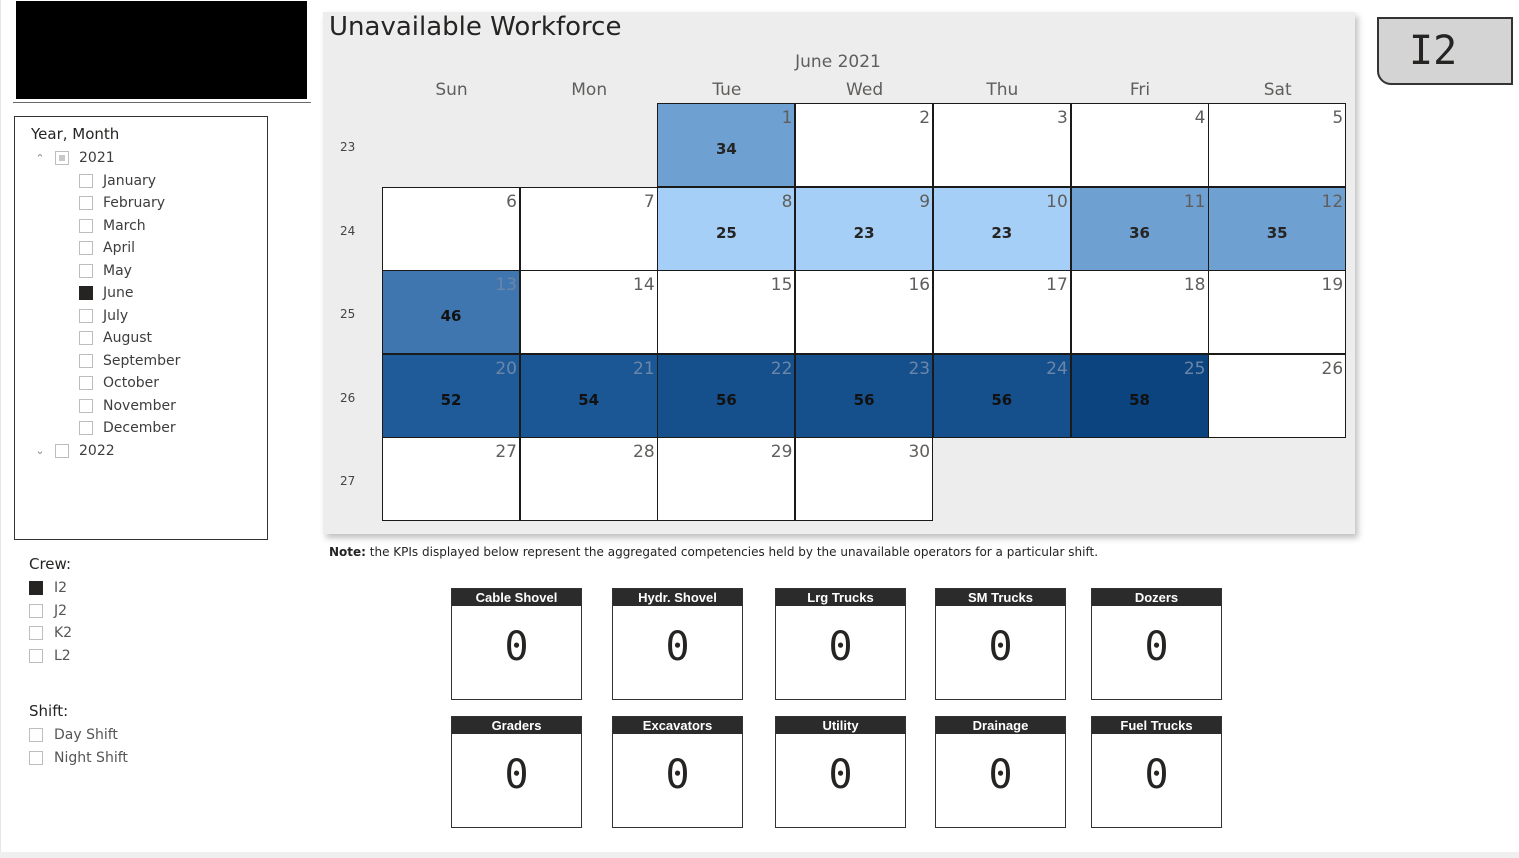 The width and height of the screenshot is (1519, 858). Describe the element at coordinates (1194, 368) in the screenshot. I see `day-number: 25` at that location.